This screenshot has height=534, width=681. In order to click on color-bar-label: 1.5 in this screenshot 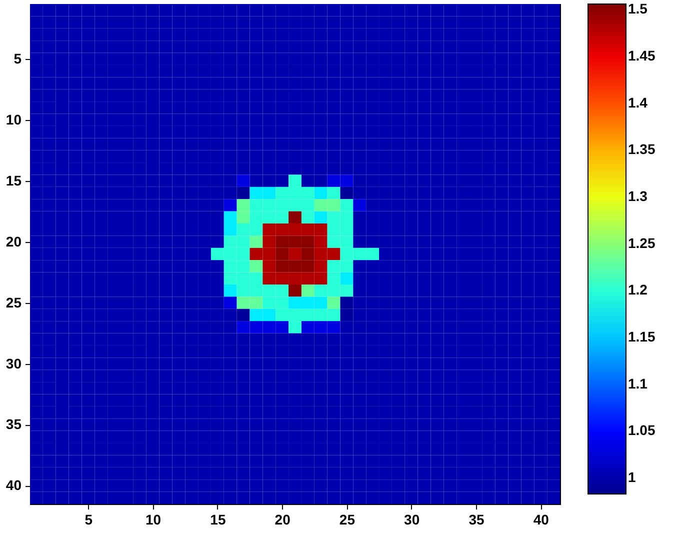, I will do `click(638, 8)`.